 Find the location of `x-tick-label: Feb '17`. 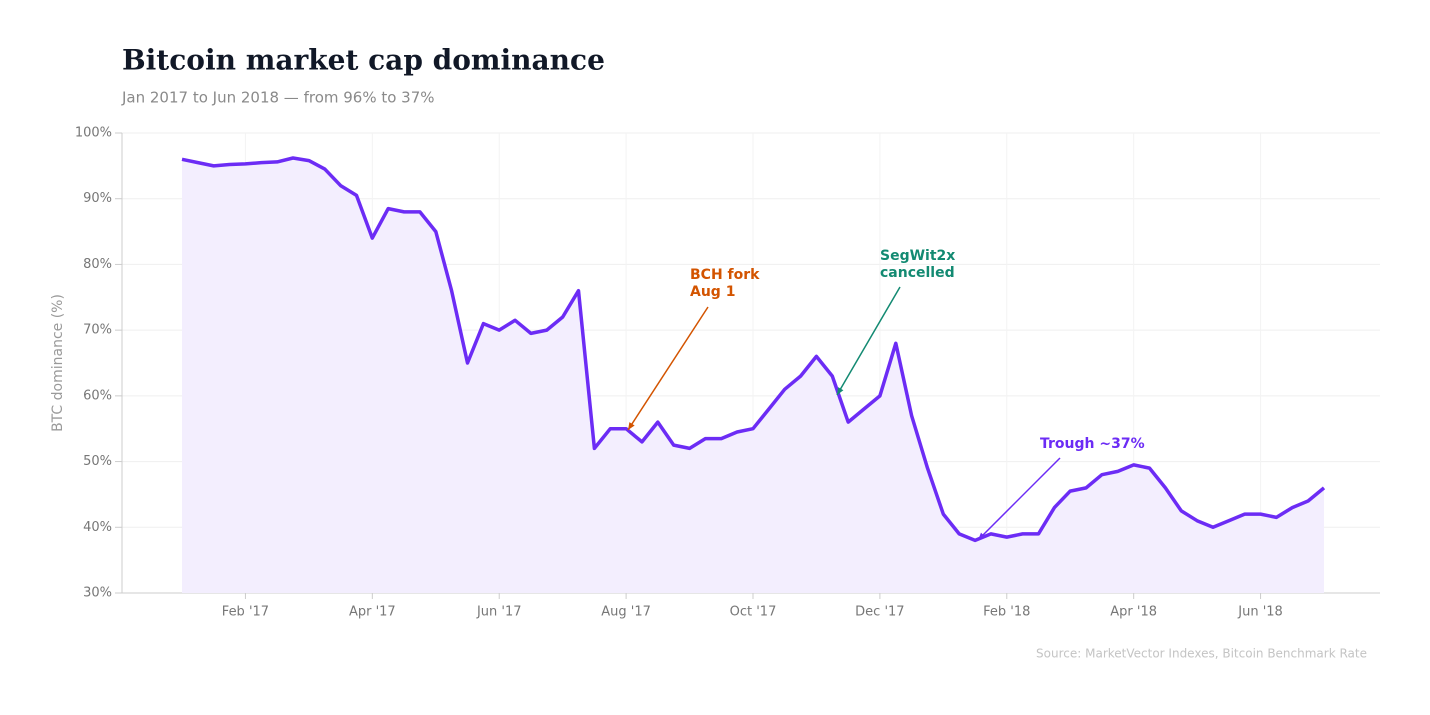

x-tick-label: Feb '17 is located at coordinates (245, 612).